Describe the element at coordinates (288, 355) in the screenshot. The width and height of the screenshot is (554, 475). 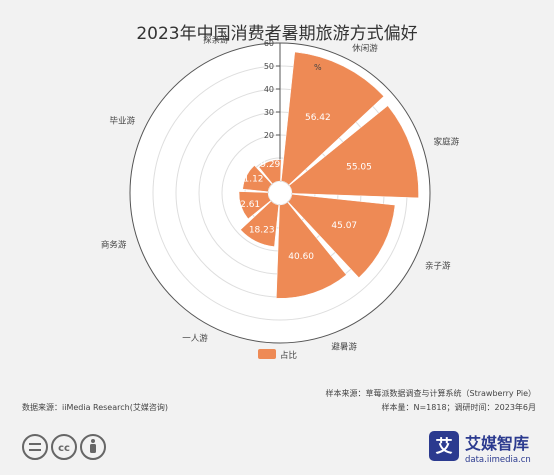
I see `legend-label: 占比` at that location.